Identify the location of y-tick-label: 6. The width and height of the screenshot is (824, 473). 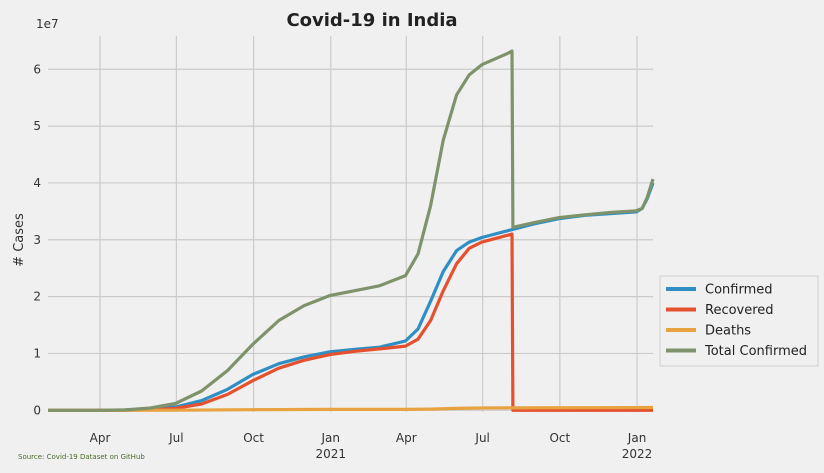
(37, 69).